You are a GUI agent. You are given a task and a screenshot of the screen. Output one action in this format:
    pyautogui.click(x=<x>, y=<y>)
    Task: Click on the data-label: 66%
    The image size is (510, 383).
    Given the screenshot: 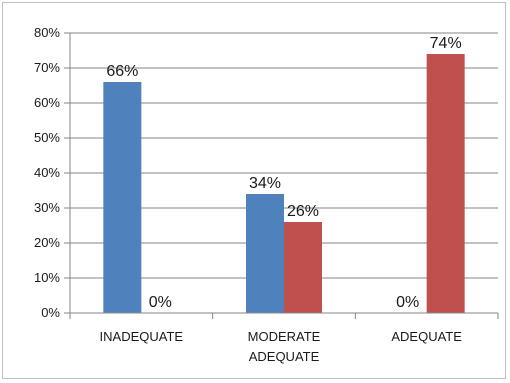 What is the action you would take?
    pyautogui.click(x=122, y=71)
    